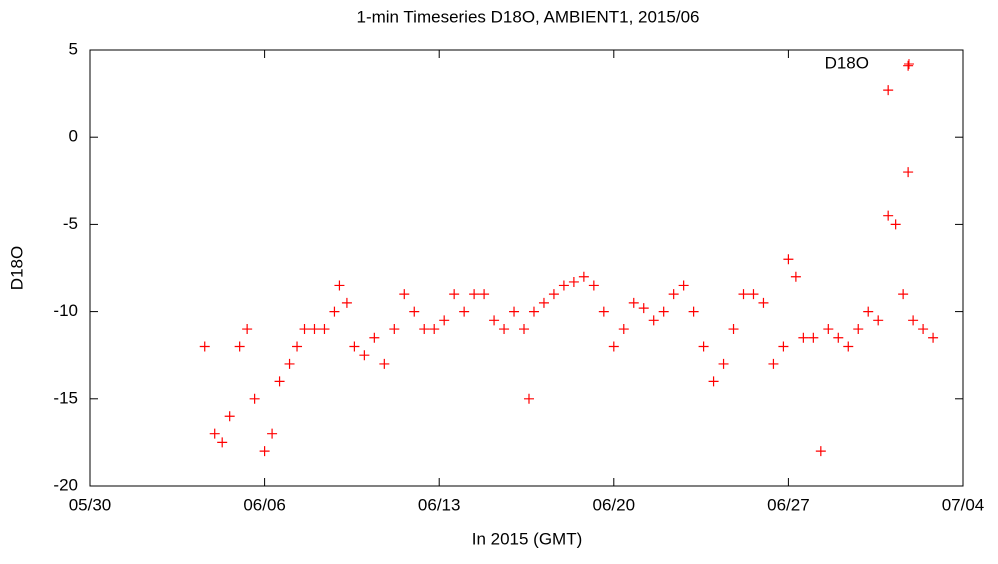 The width and height of the screenshot is (998, 564). I want to click on y-tick-label: -10, so click(65, 310).